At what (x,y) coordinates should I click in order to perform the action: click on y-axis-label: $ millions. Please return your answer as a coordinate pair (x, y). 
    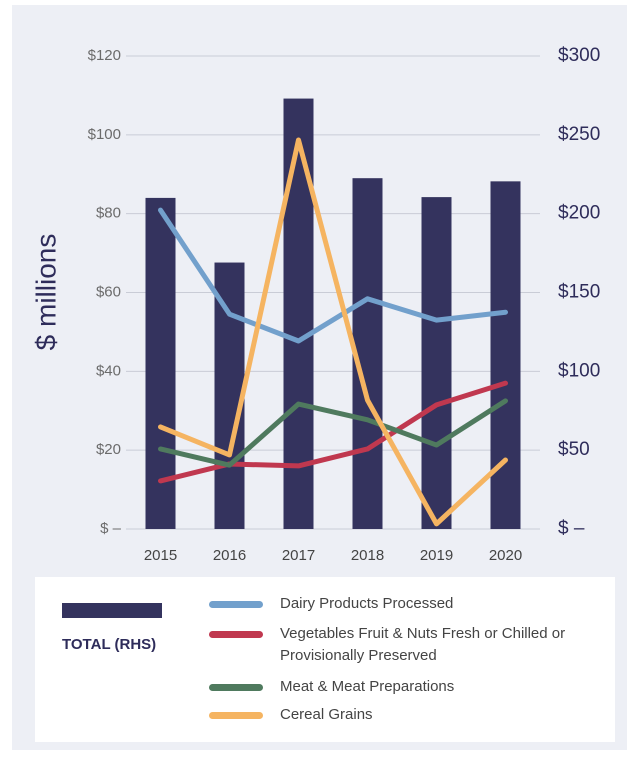
    Looking at the image, I should click on (45, 292).